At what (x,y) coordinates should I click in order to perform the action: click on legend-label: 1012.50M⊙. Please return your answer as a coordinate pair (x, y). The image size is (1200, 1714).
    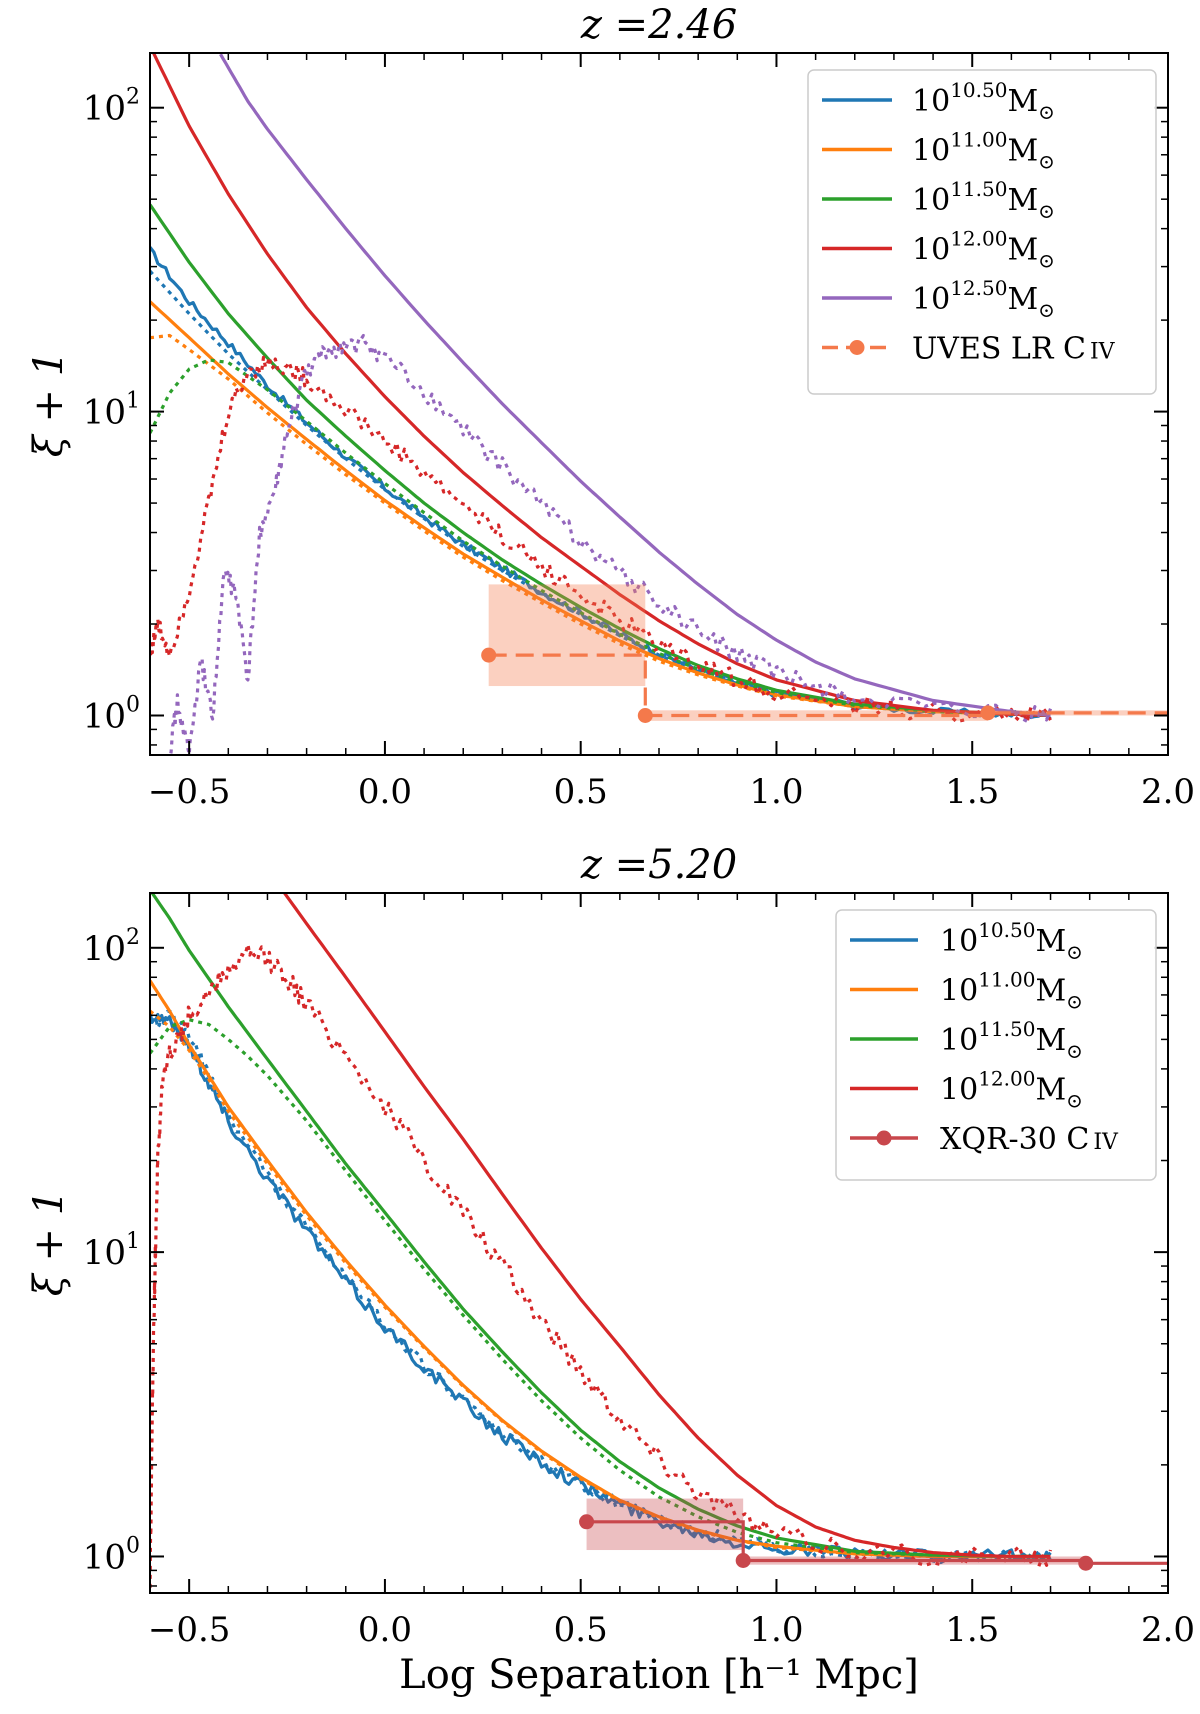
    Looking at the image, I should click on (983, 299).